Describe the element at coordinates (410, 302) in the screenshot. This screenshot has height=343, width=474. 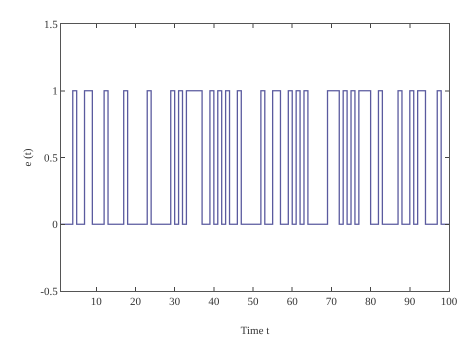
I see `x-tick-label: 90` at that location.